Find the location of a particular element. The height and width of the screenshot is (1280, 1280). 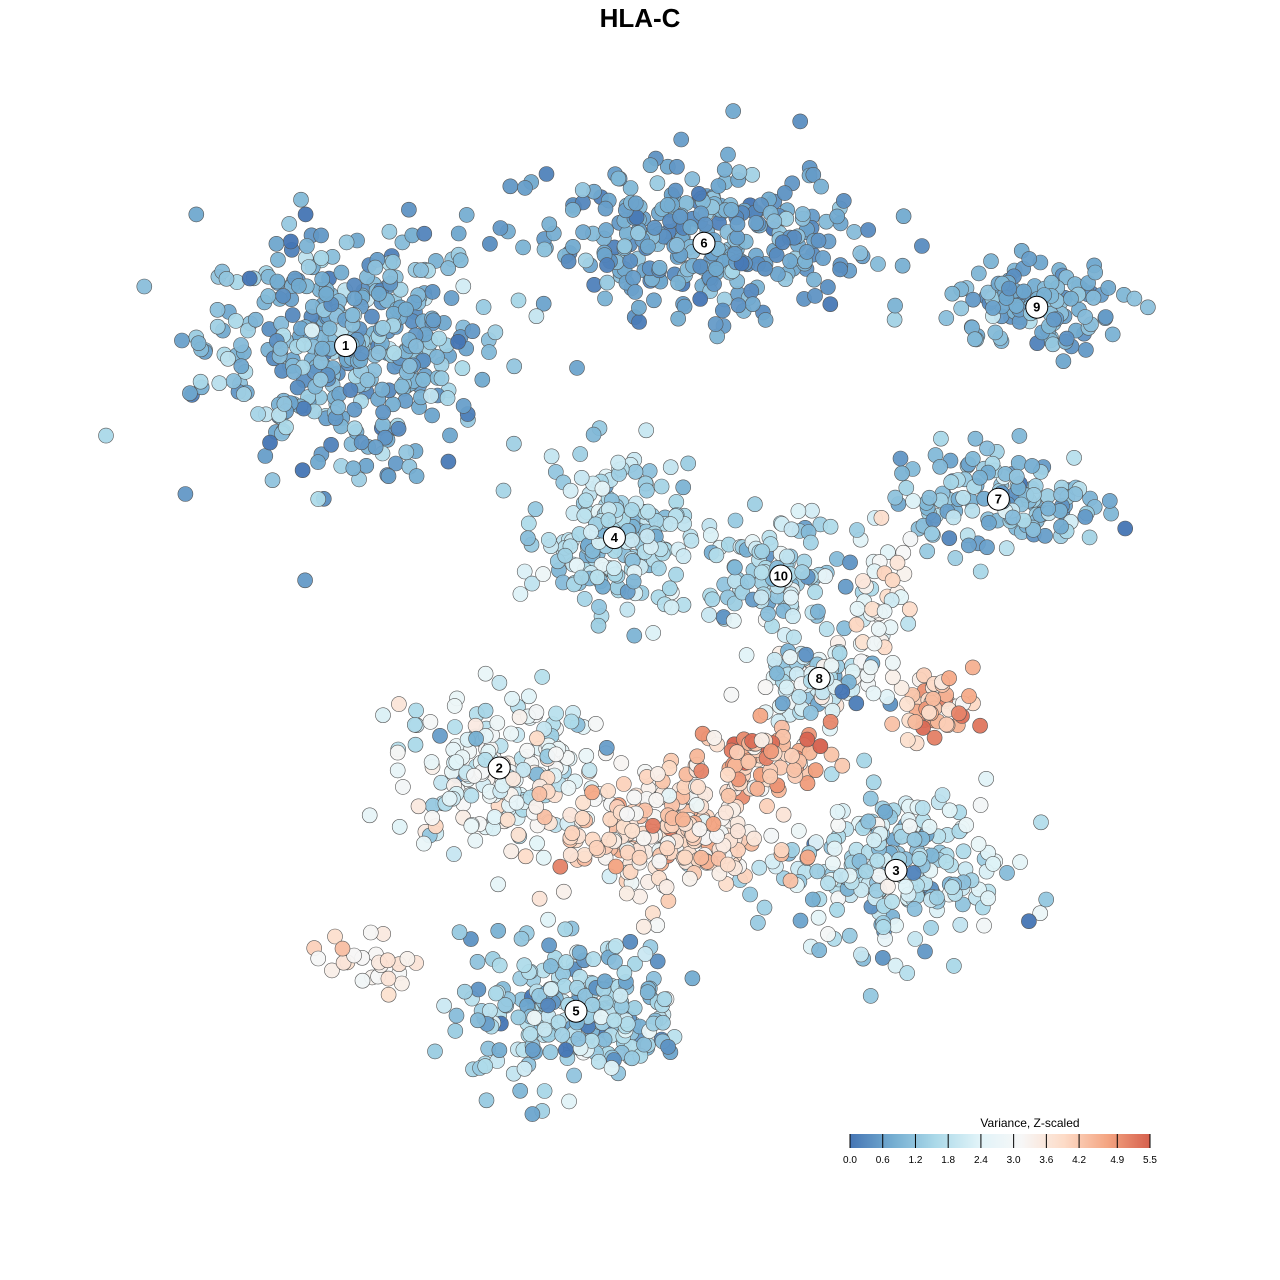

cluster-label-1: 1 is located at coordinates (346, 346).